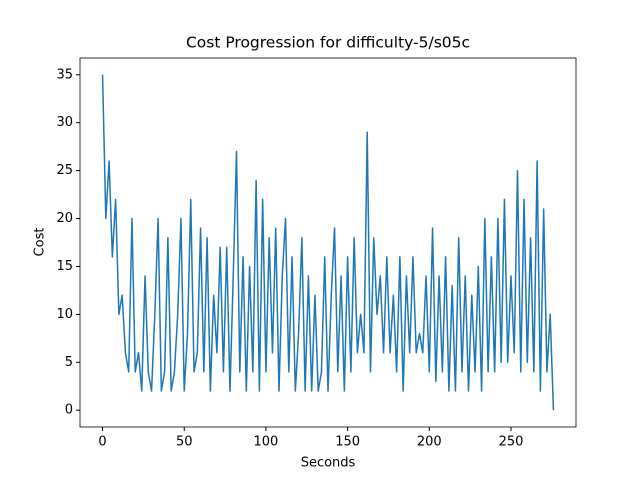  Describe the element at coordinates (184, 442) in the screenshot. I see `x-tick-label: 50` at that location.